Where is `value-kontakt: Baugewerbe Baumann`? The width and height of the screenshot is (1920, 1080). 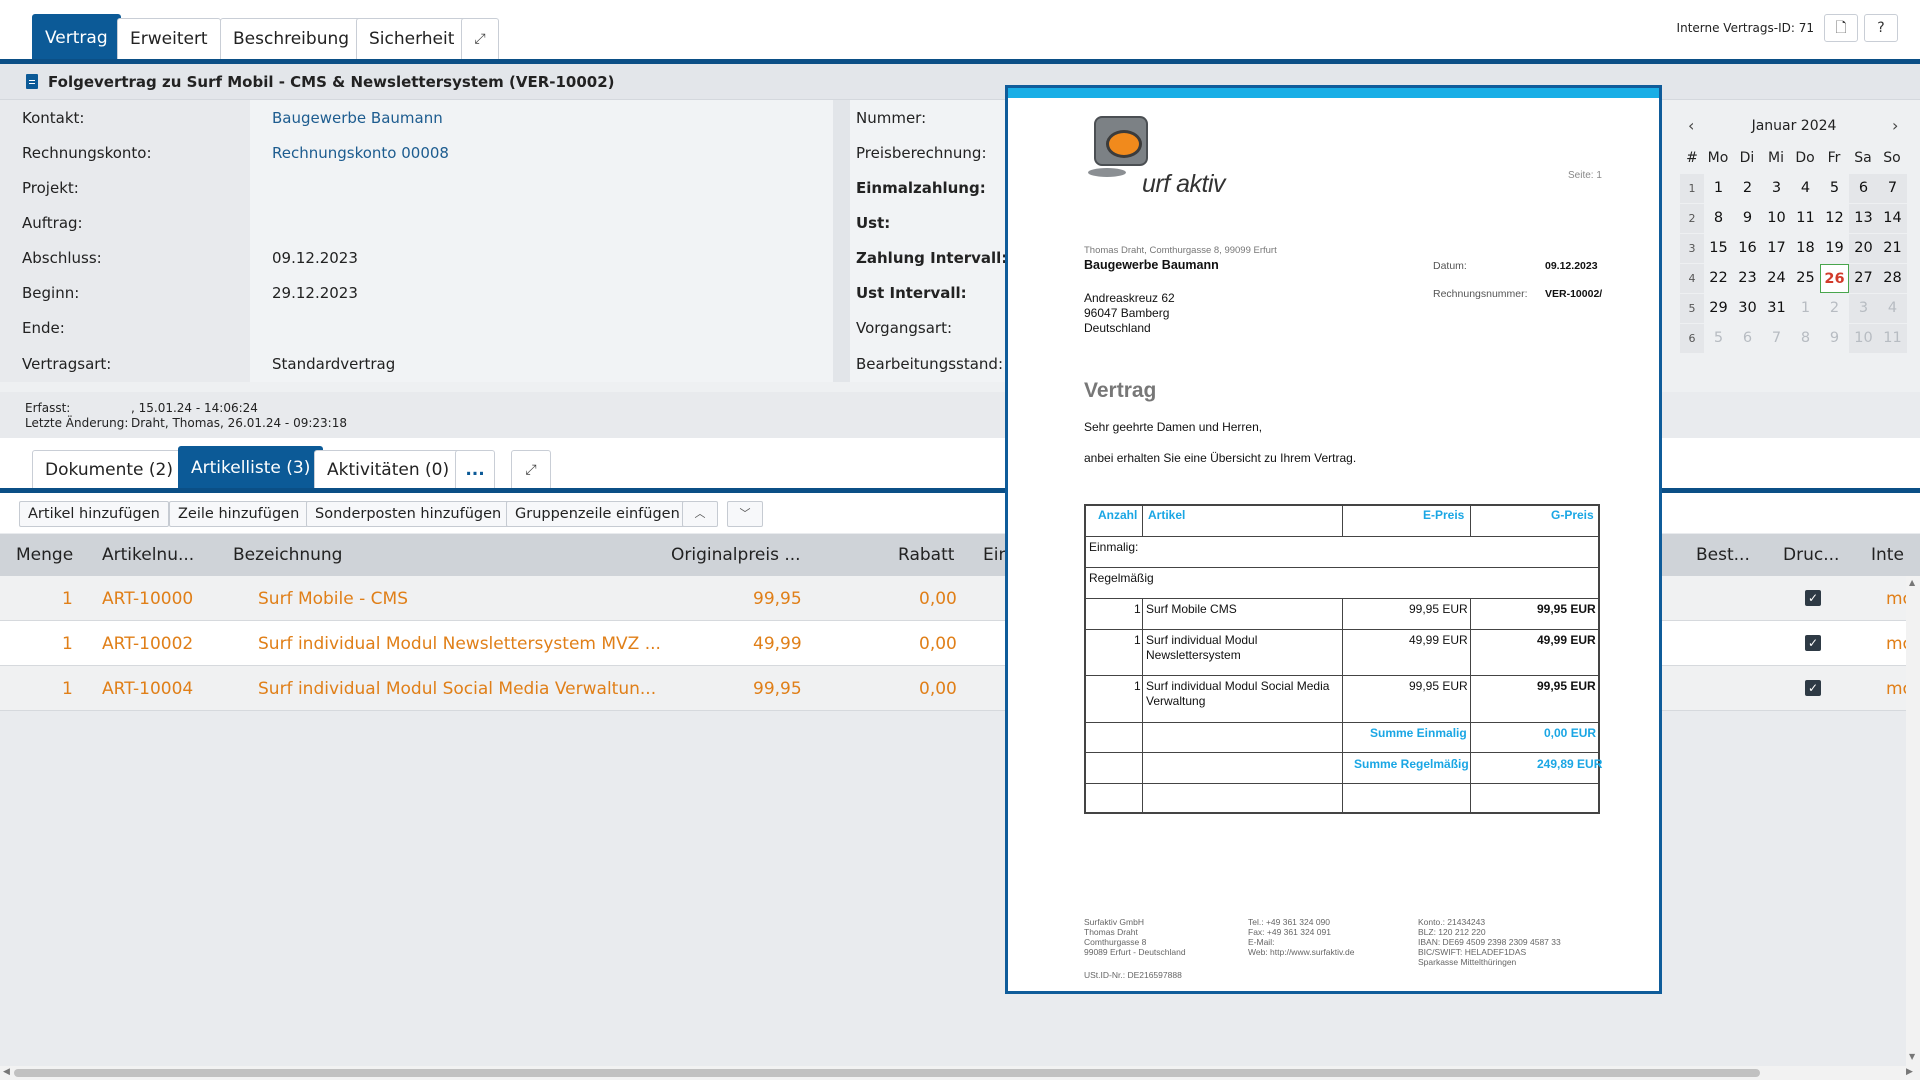 value-kontakt: Baugewerbe Baumann is located at coordinates (357, 118).